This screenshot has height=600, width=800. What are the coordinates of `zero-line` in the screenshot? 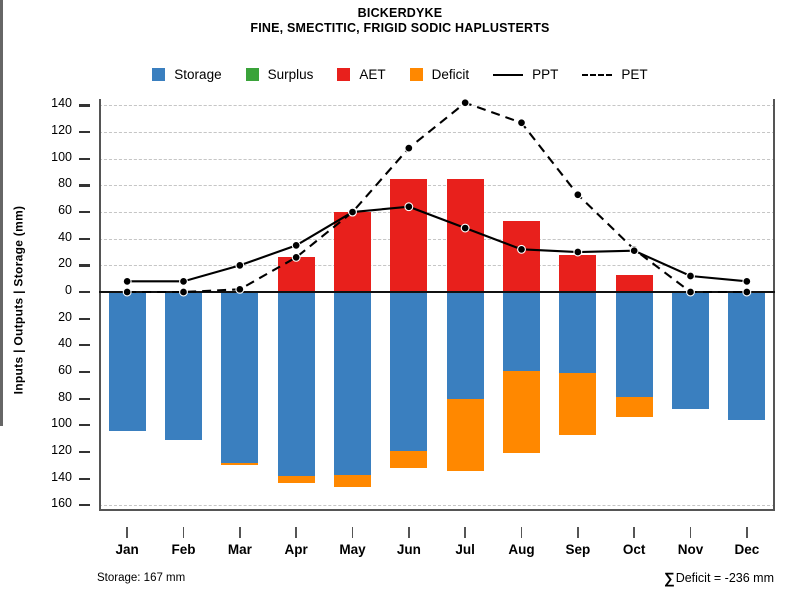 It's located at (437, 292).